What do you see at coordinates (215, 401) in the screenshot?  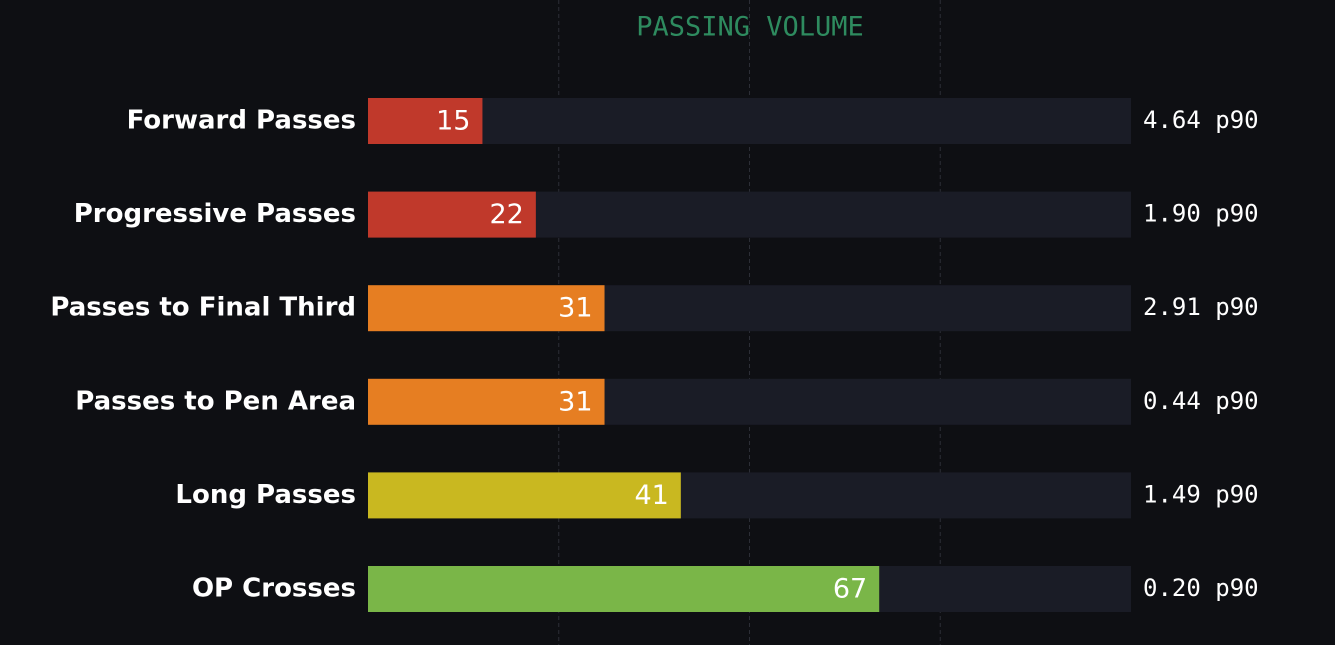 I see `category-label: Passes to Pen Area` at bounding box center [215, 401].